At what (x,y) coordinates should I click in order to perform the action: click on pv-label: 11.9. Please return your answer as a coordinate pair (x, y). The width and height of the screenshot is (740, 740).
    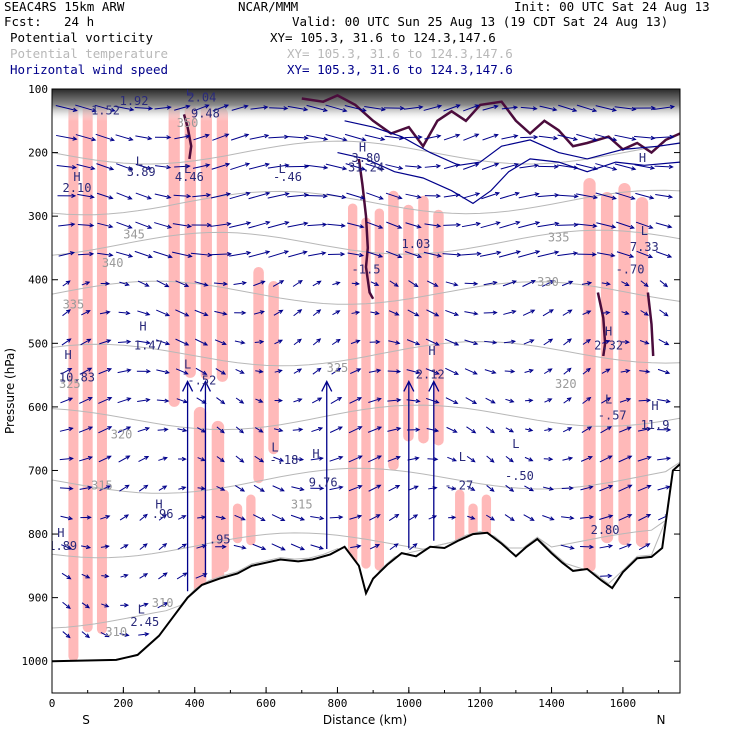
    Looking at the image, I should click on (655, 425).